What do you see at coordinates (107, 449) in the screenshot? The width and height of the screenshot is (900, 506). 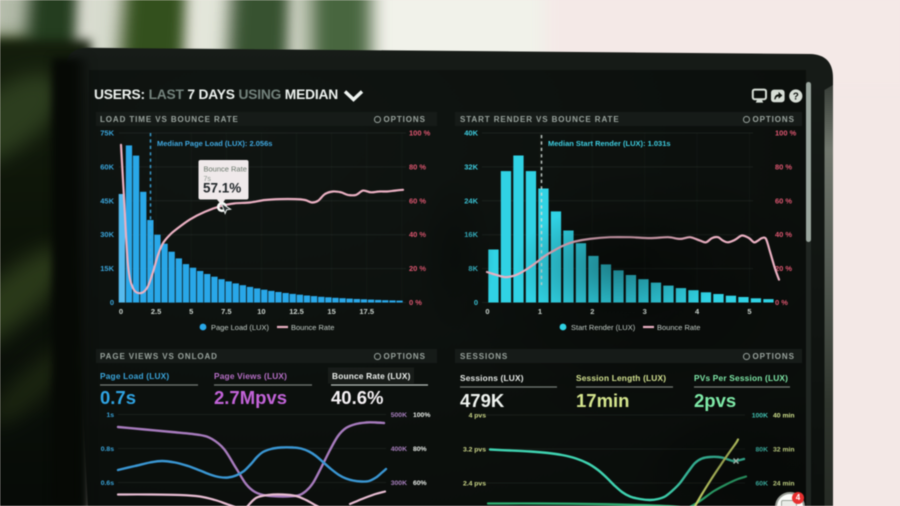 I see `svg-text: 0.8s` at bounding box center [107, 449].